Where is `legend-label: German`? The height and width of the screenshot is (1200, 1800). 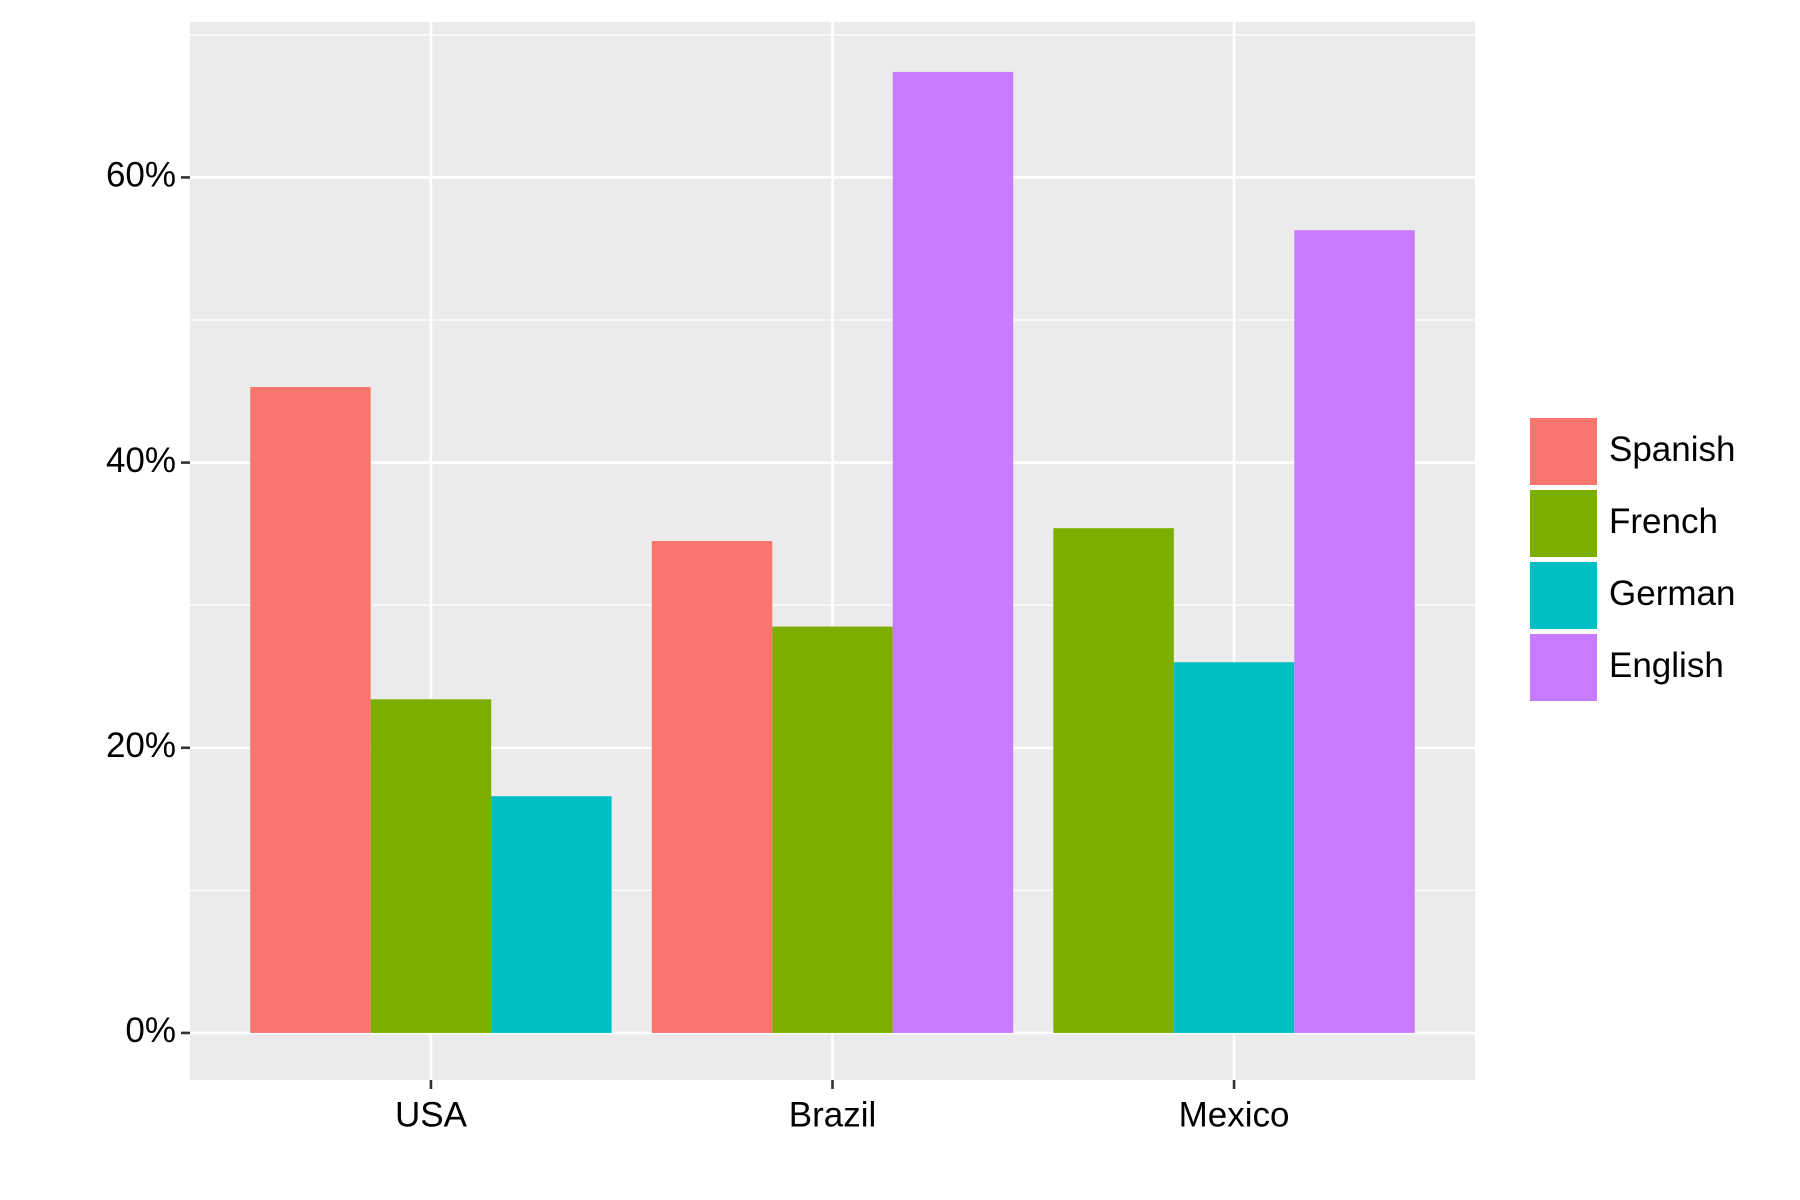
legend-label: German is located at coordinates (1672, 593).